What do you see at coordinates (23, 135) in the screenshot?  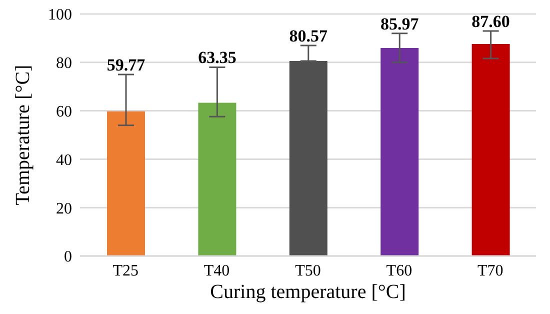 I see `y-axis-title: Temperature [°C]` at bounding box center [23, 135].